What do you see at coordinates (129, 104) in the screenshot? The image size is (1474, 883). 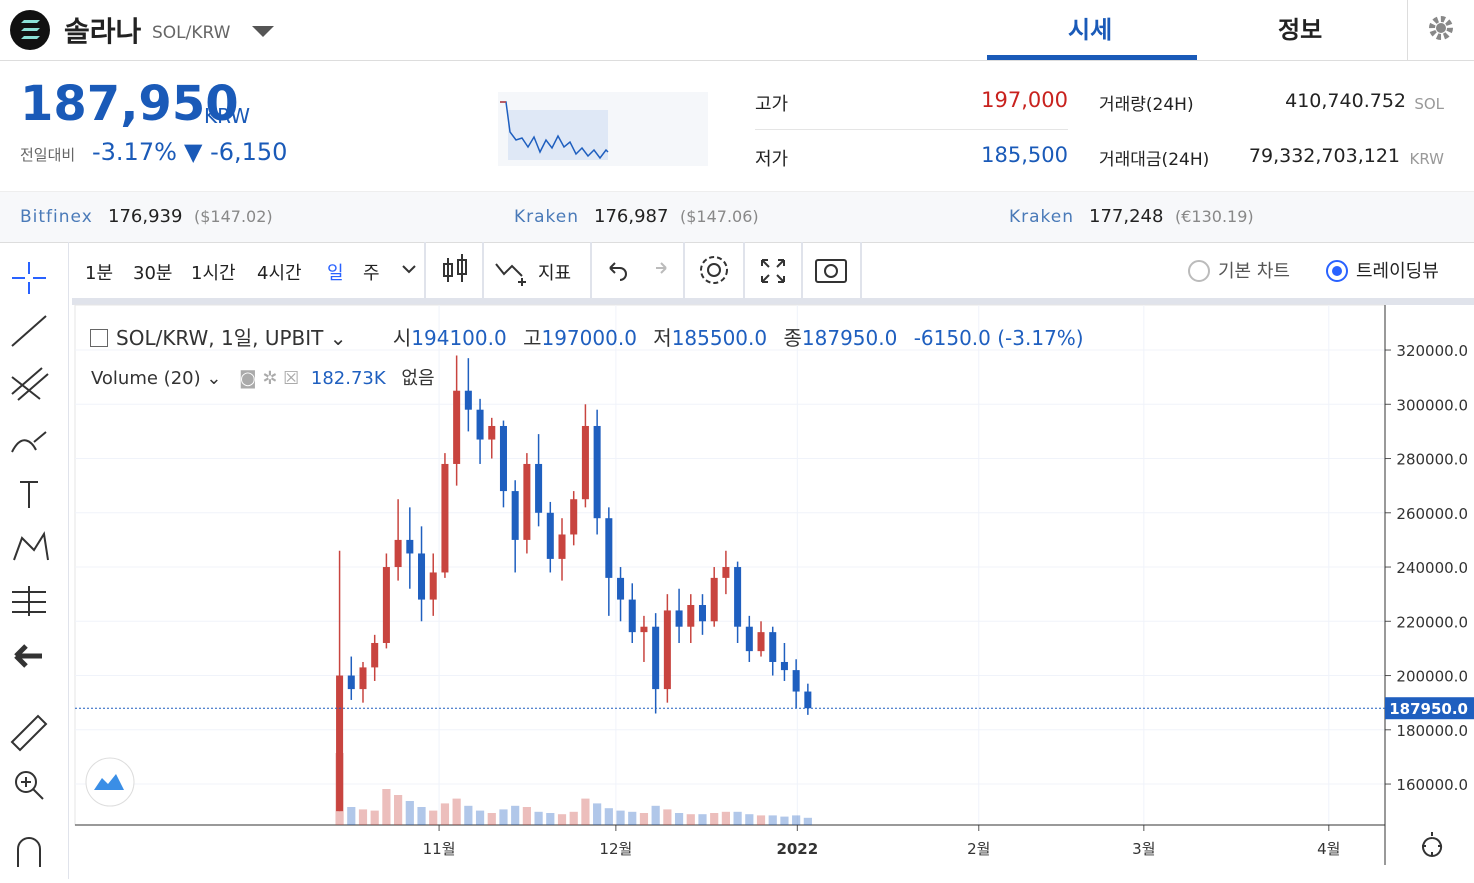 I see `price: 187,950` at bounding box center [129, 104].